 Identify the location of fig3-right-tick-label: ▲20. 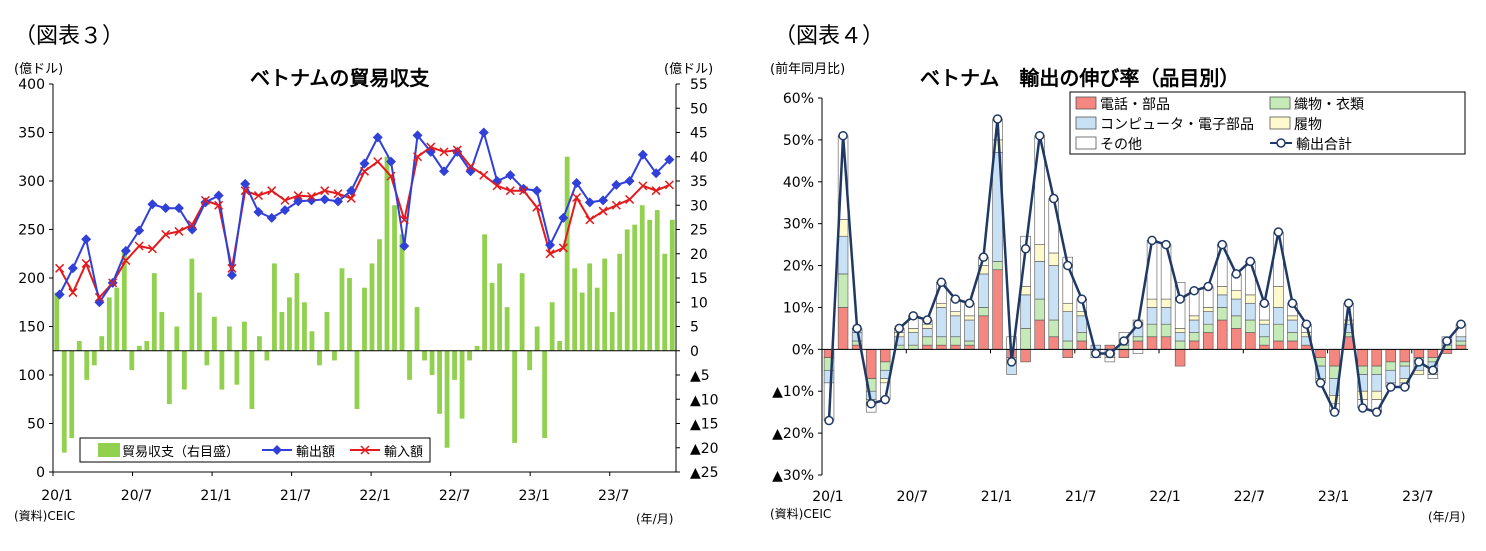
(704, 449).